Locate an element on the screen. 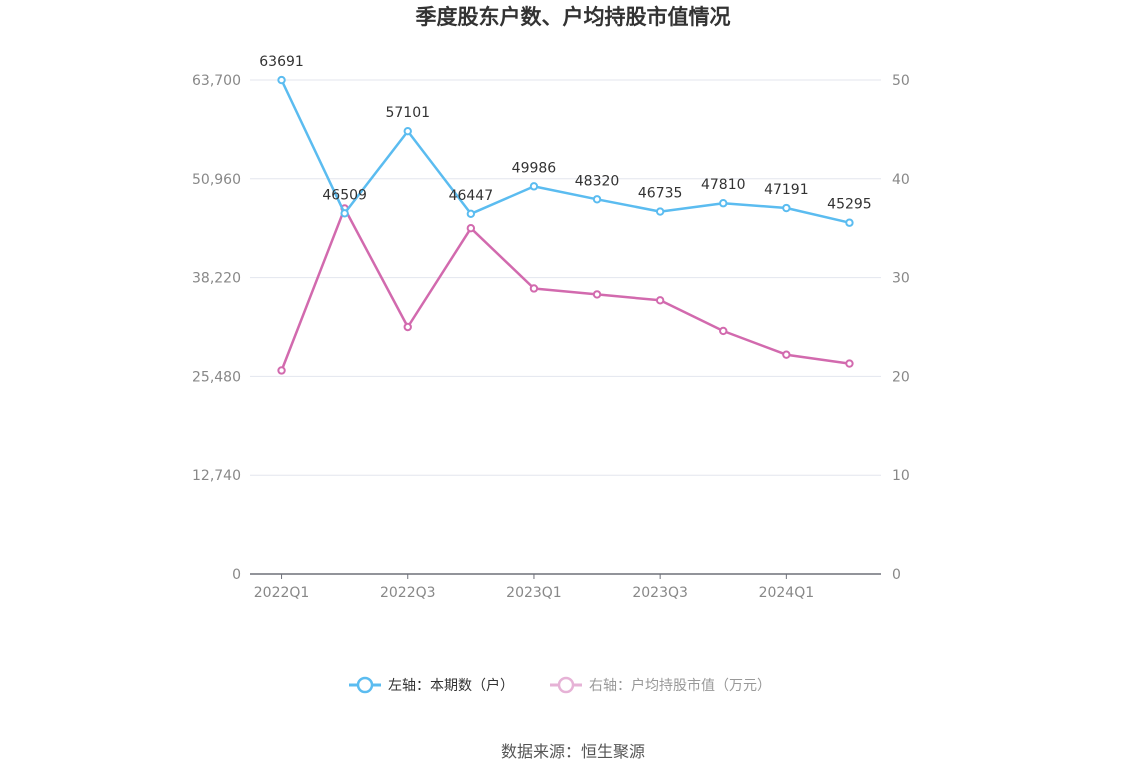 The width and height of the screenshot is (1147, 776). data-label: 47810 is located at coordinates (723, 185).